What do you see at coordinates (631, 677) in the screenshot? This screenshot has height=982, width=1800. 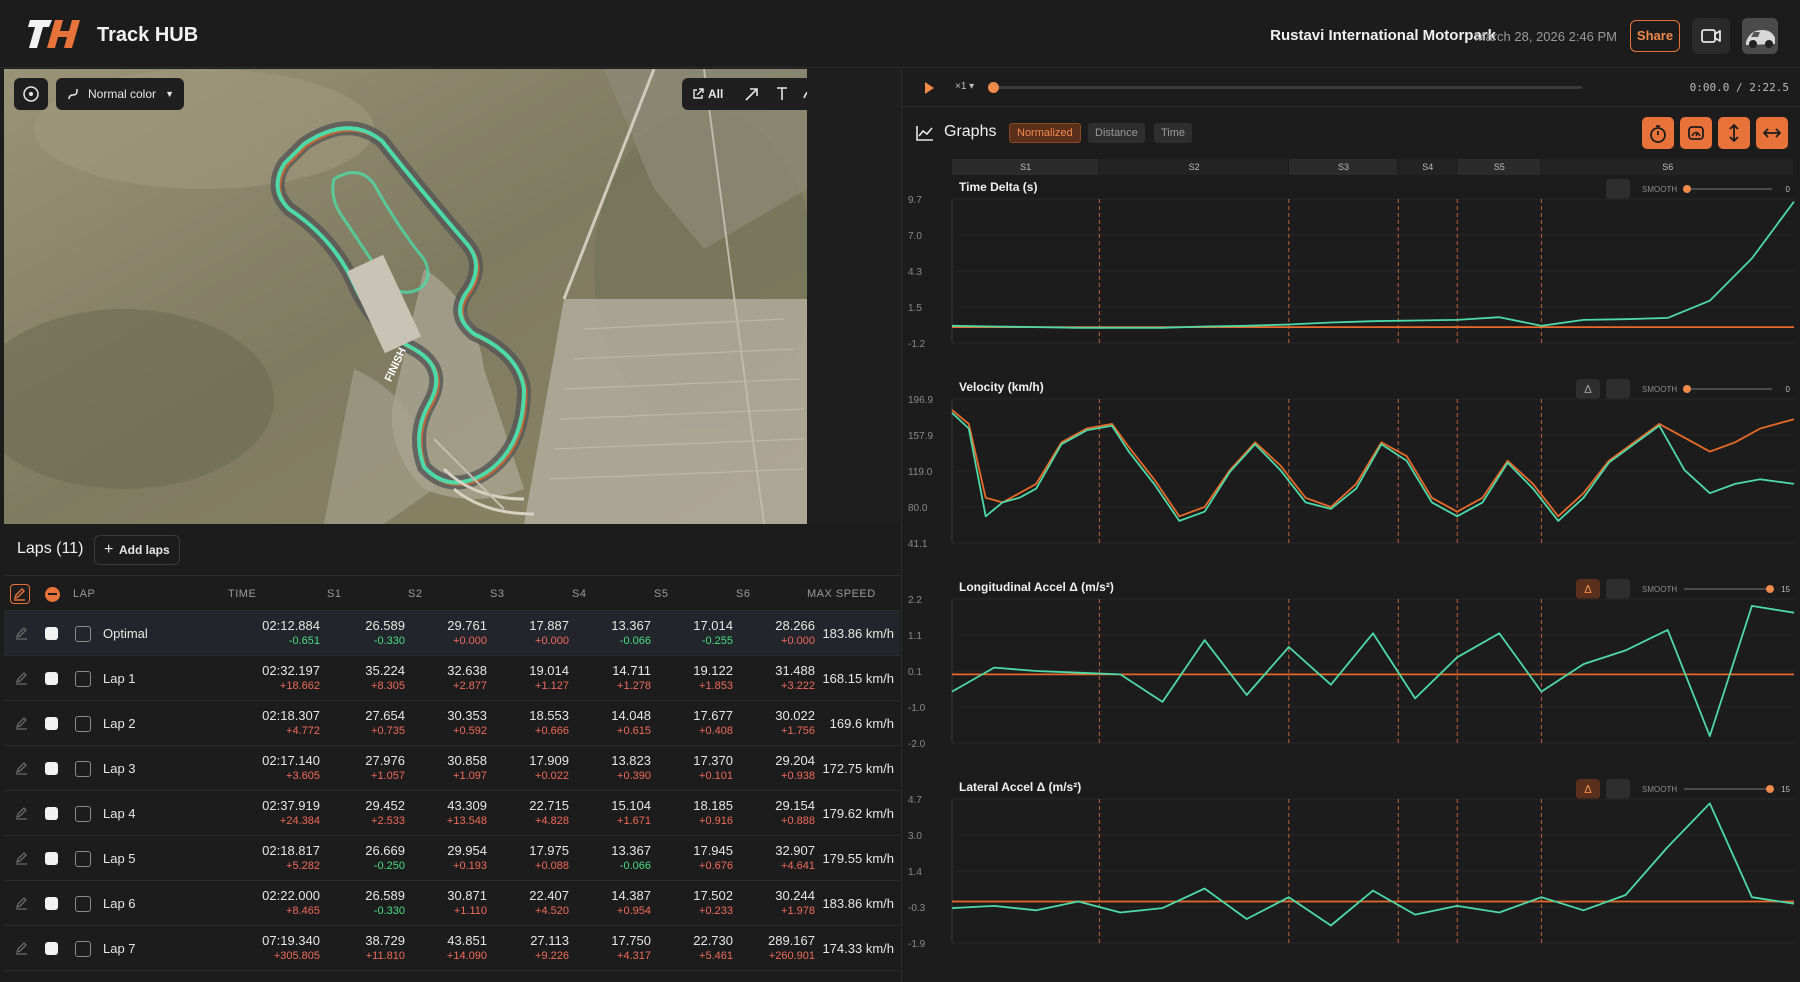 I see `cell-s4: 14.711 +1.278` at bounding box center [631, 677].